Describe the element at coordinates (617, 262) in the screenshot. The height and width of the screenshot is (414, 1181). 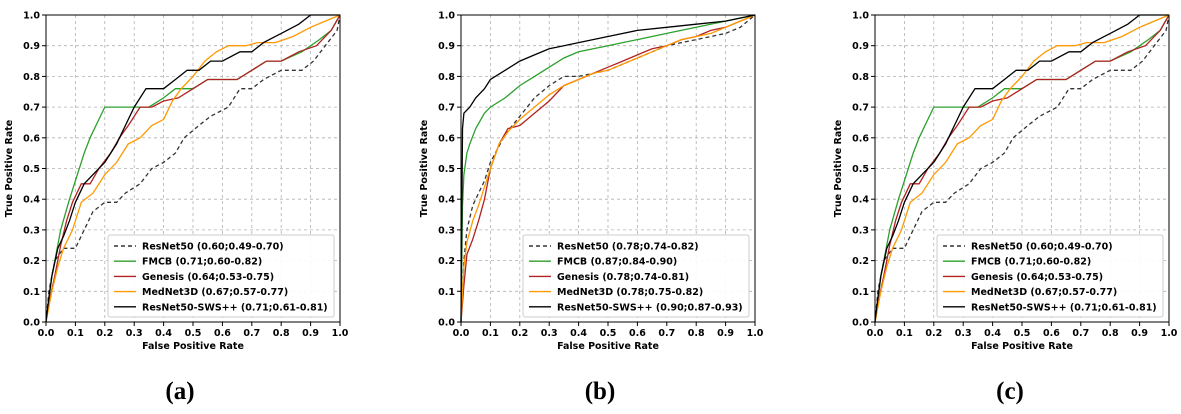
I see `legend-label: FMCB (0.87;0.84-0.90)` at that location.